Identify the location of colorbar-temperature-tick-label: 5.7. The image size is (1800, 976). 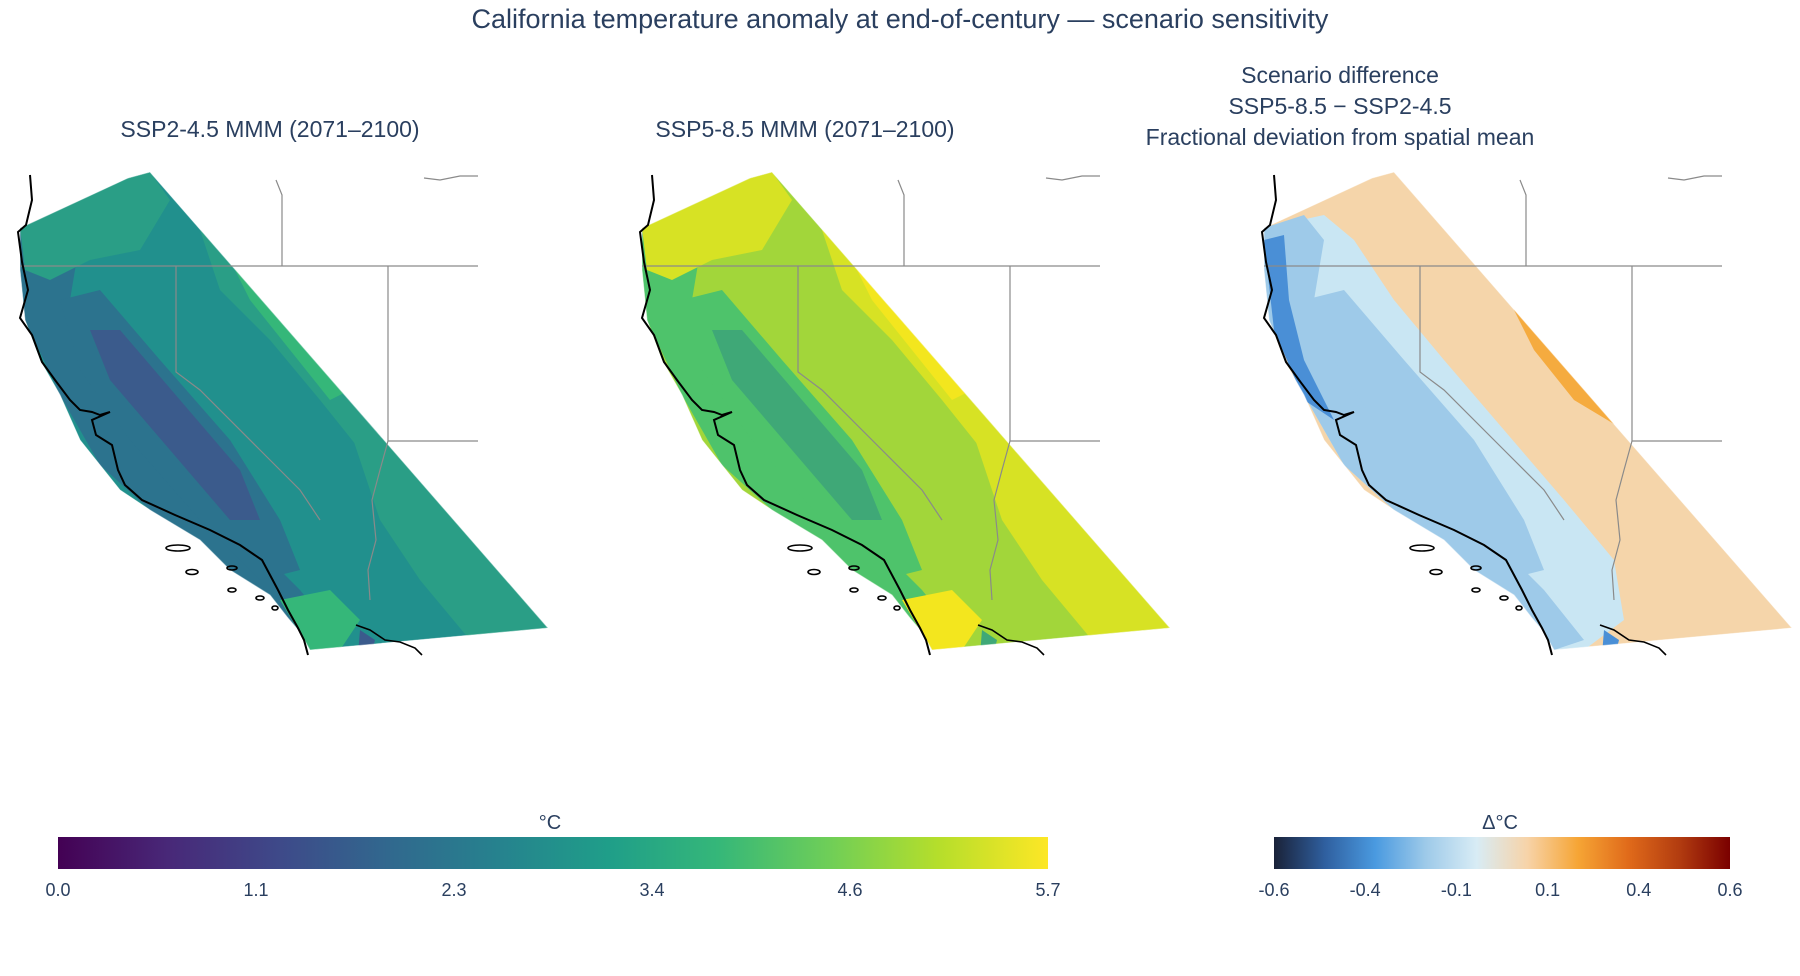
(1048, 890).